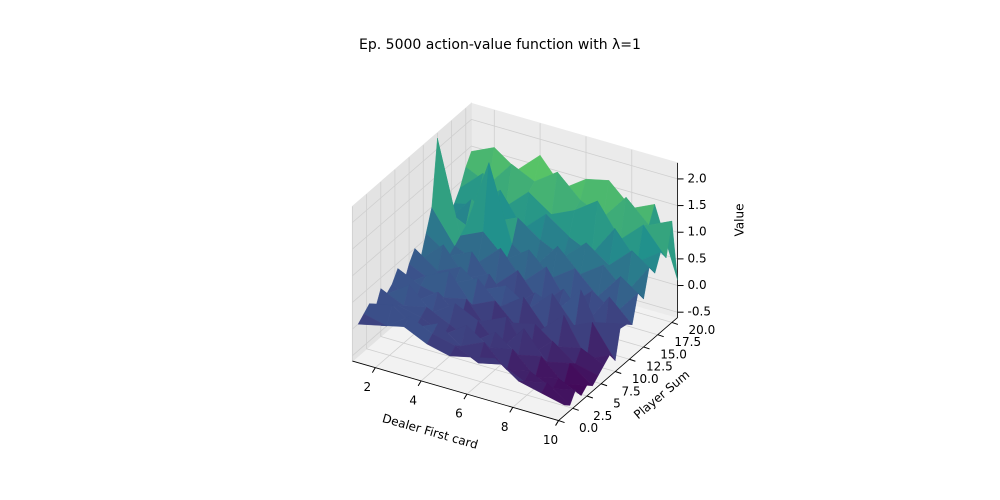  Describe the element at coordinates (740, 220) in the screenshot. I see `z-axis-label: Value` at that location.